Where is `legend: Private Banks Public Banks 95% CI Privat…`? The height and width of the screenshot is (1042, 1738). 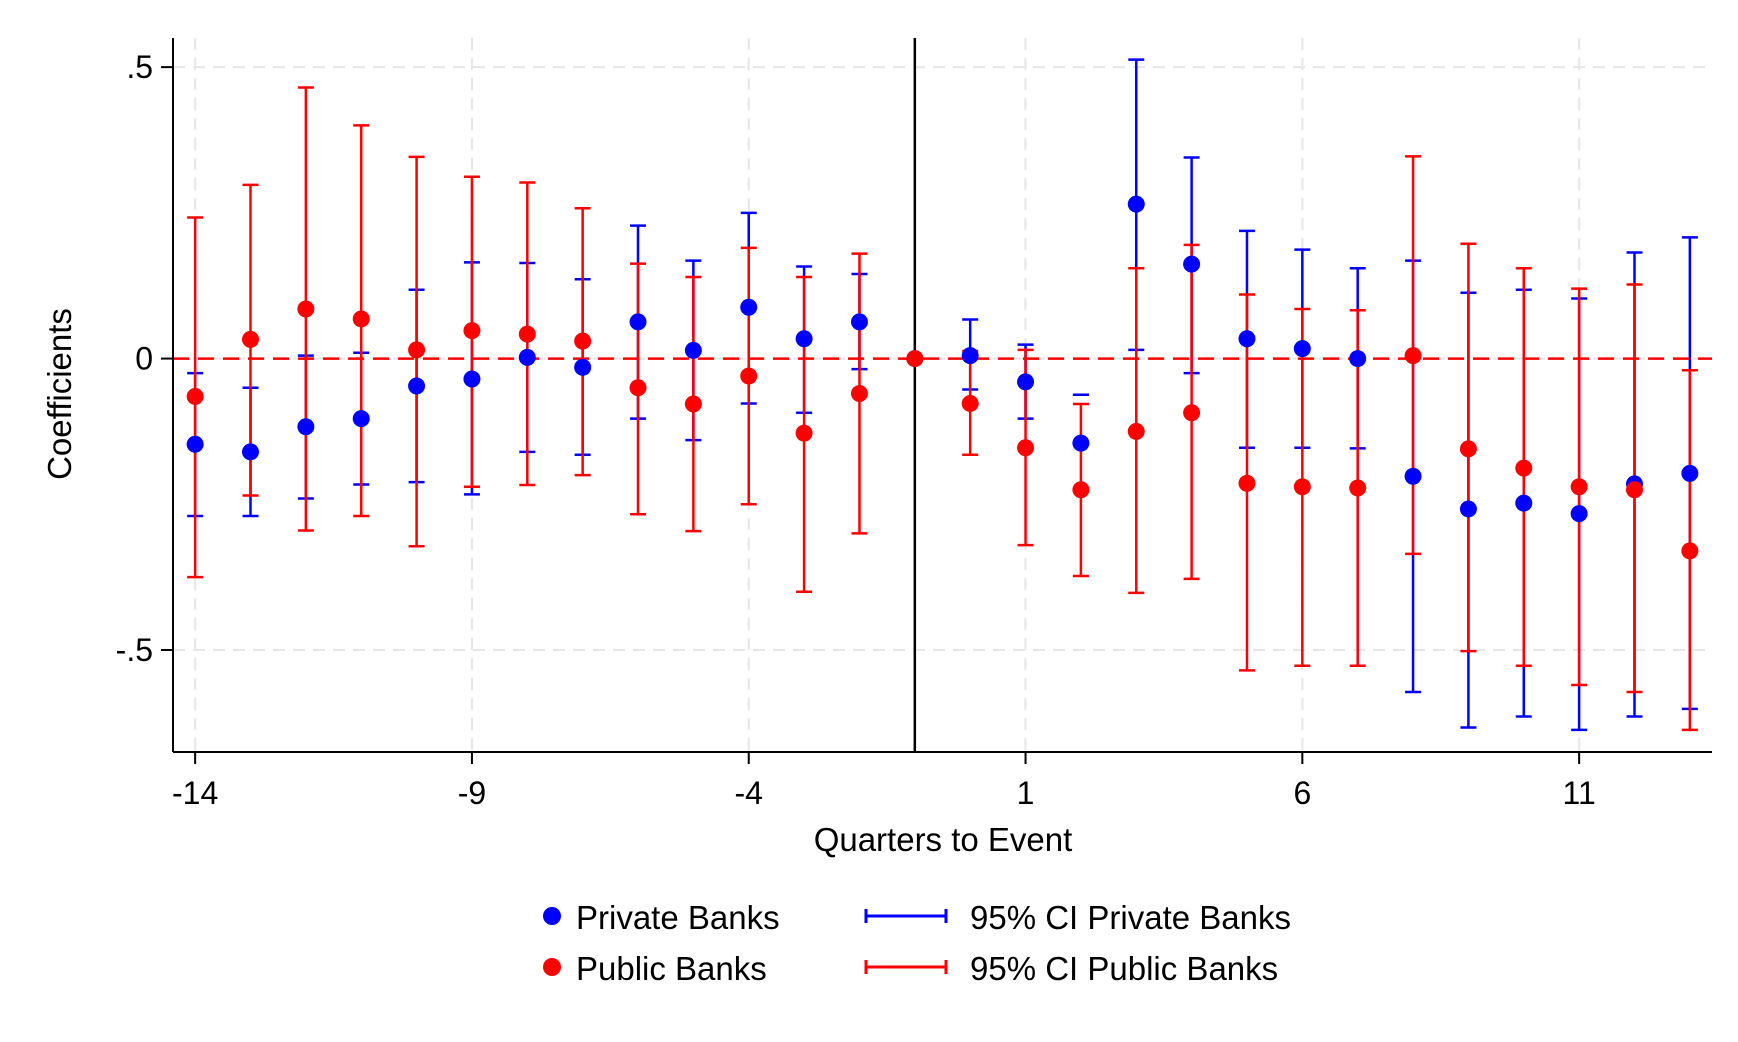 legend: Private Banks Public Banks 95% CI Privat… is located at coordinates (917, 943).